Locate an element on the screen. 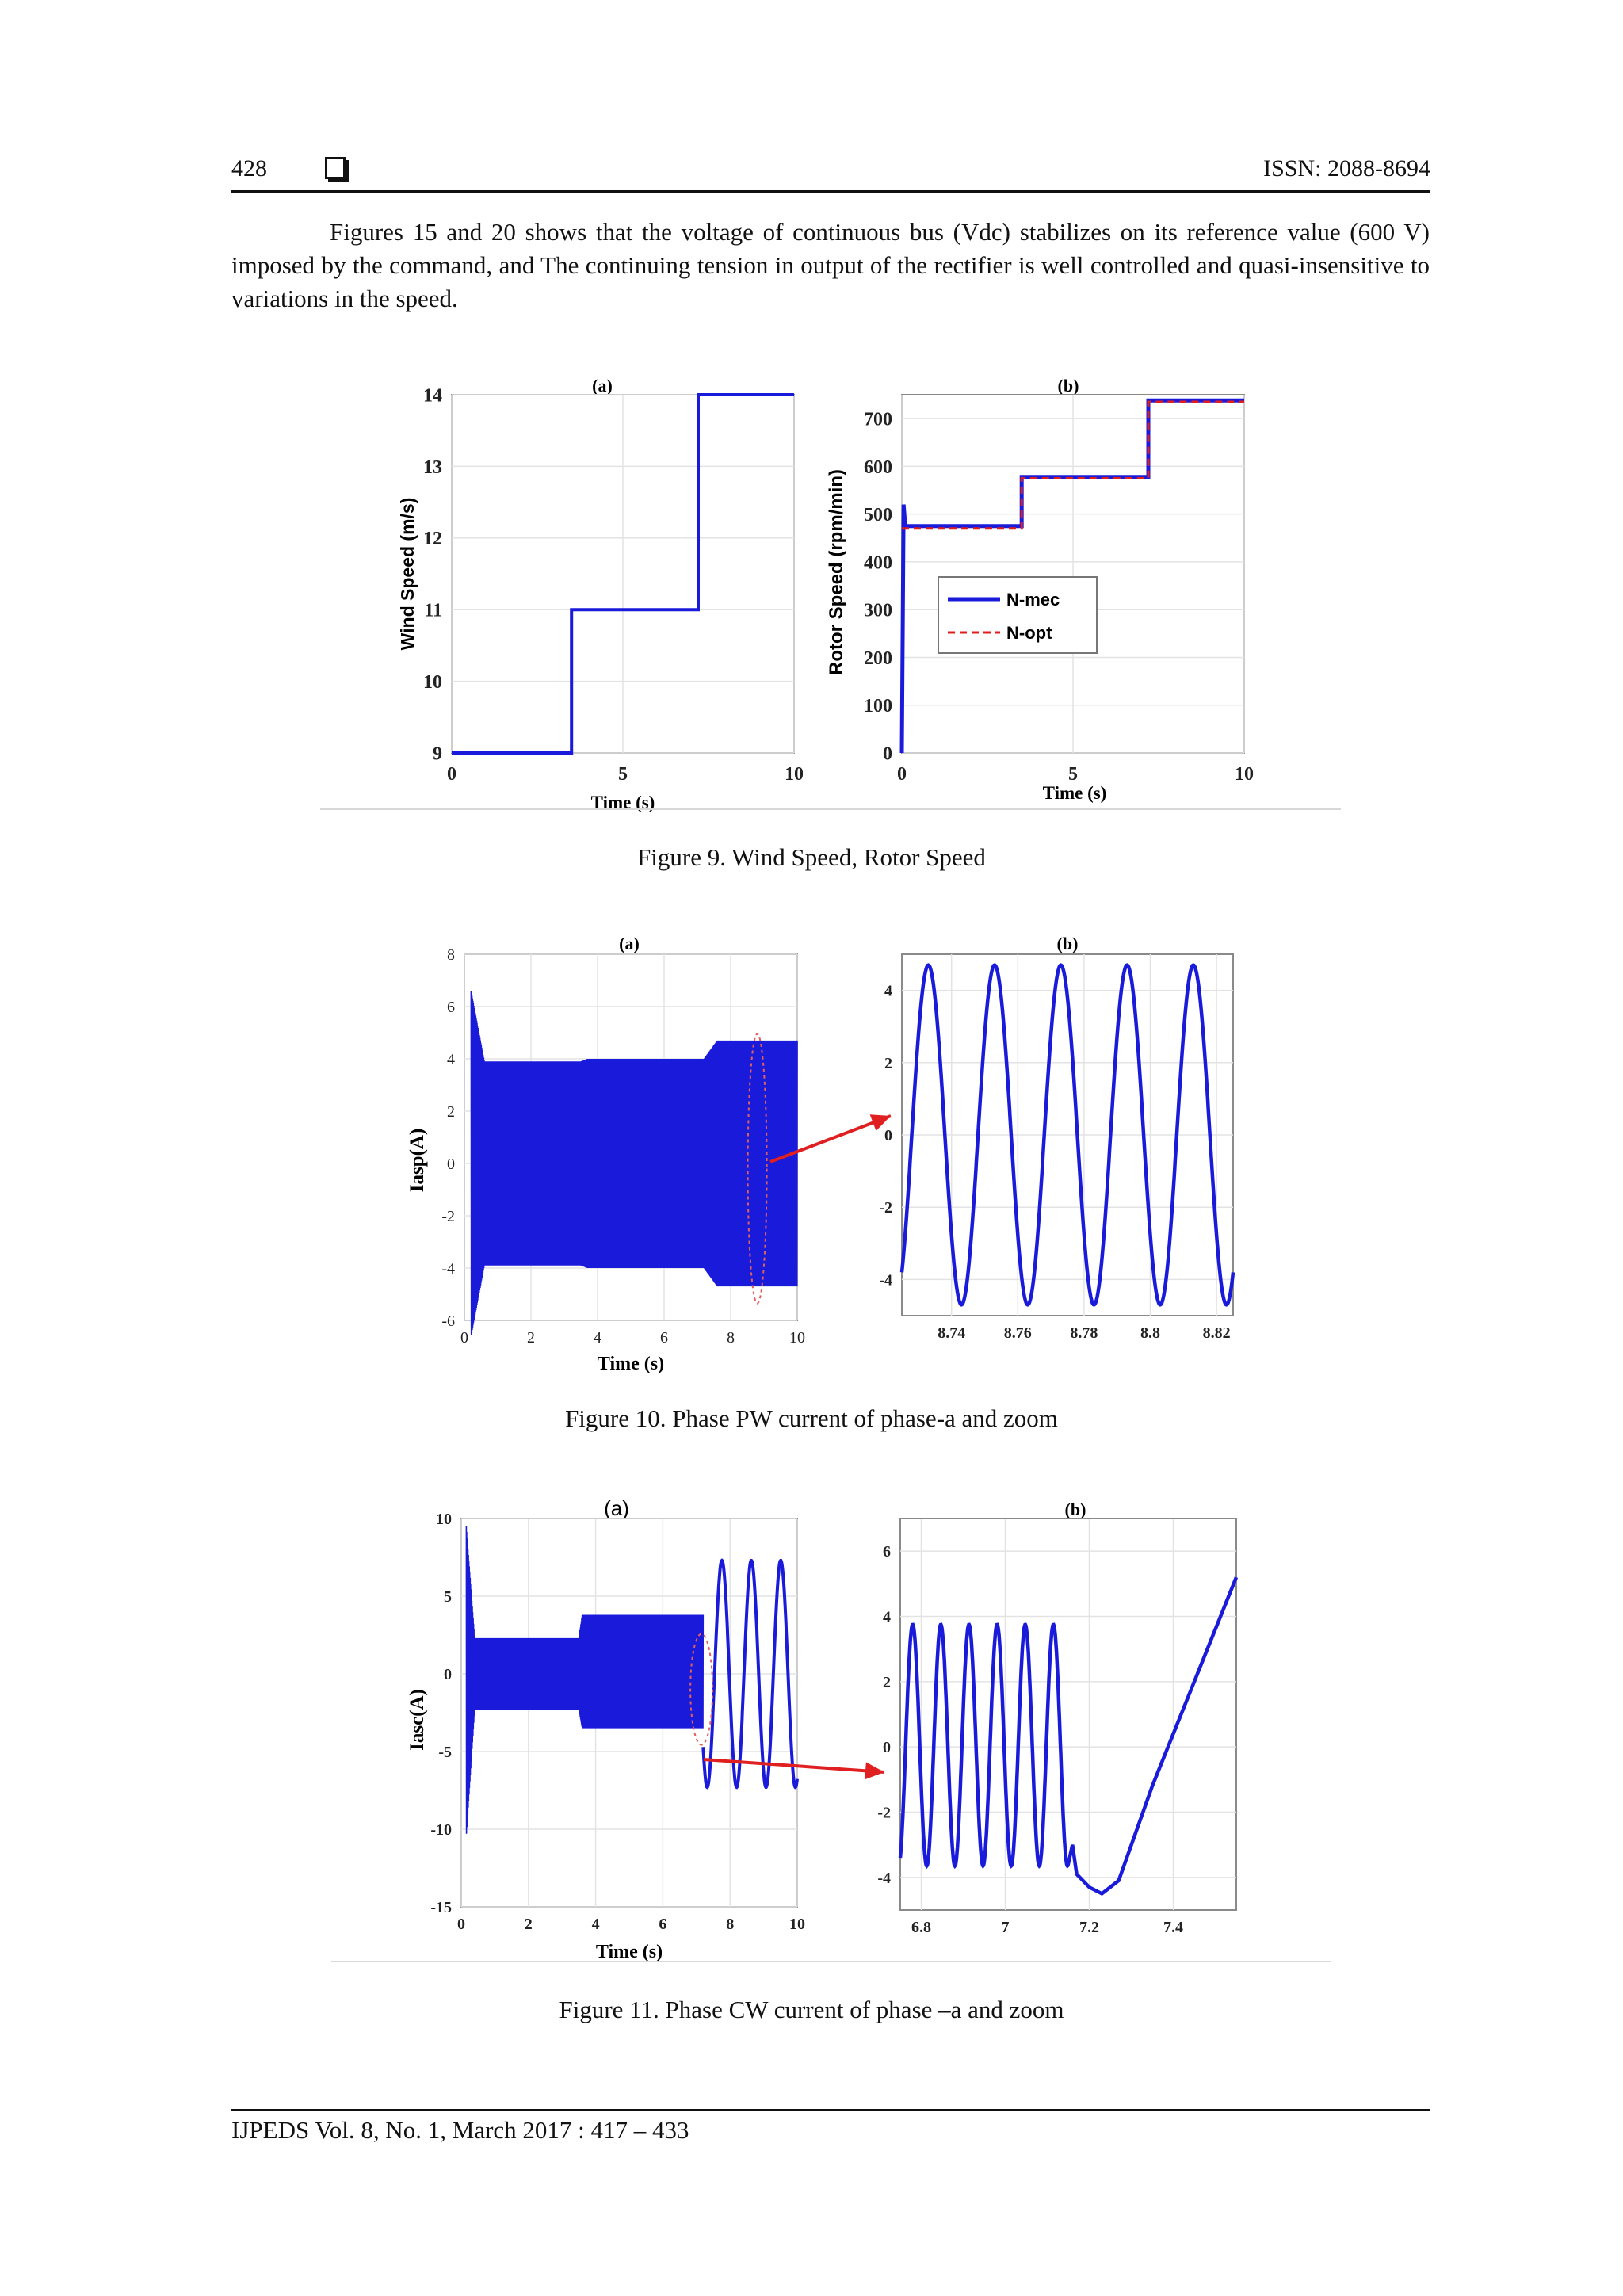  checkbox-square-icon is located at coordinates (335, 168).